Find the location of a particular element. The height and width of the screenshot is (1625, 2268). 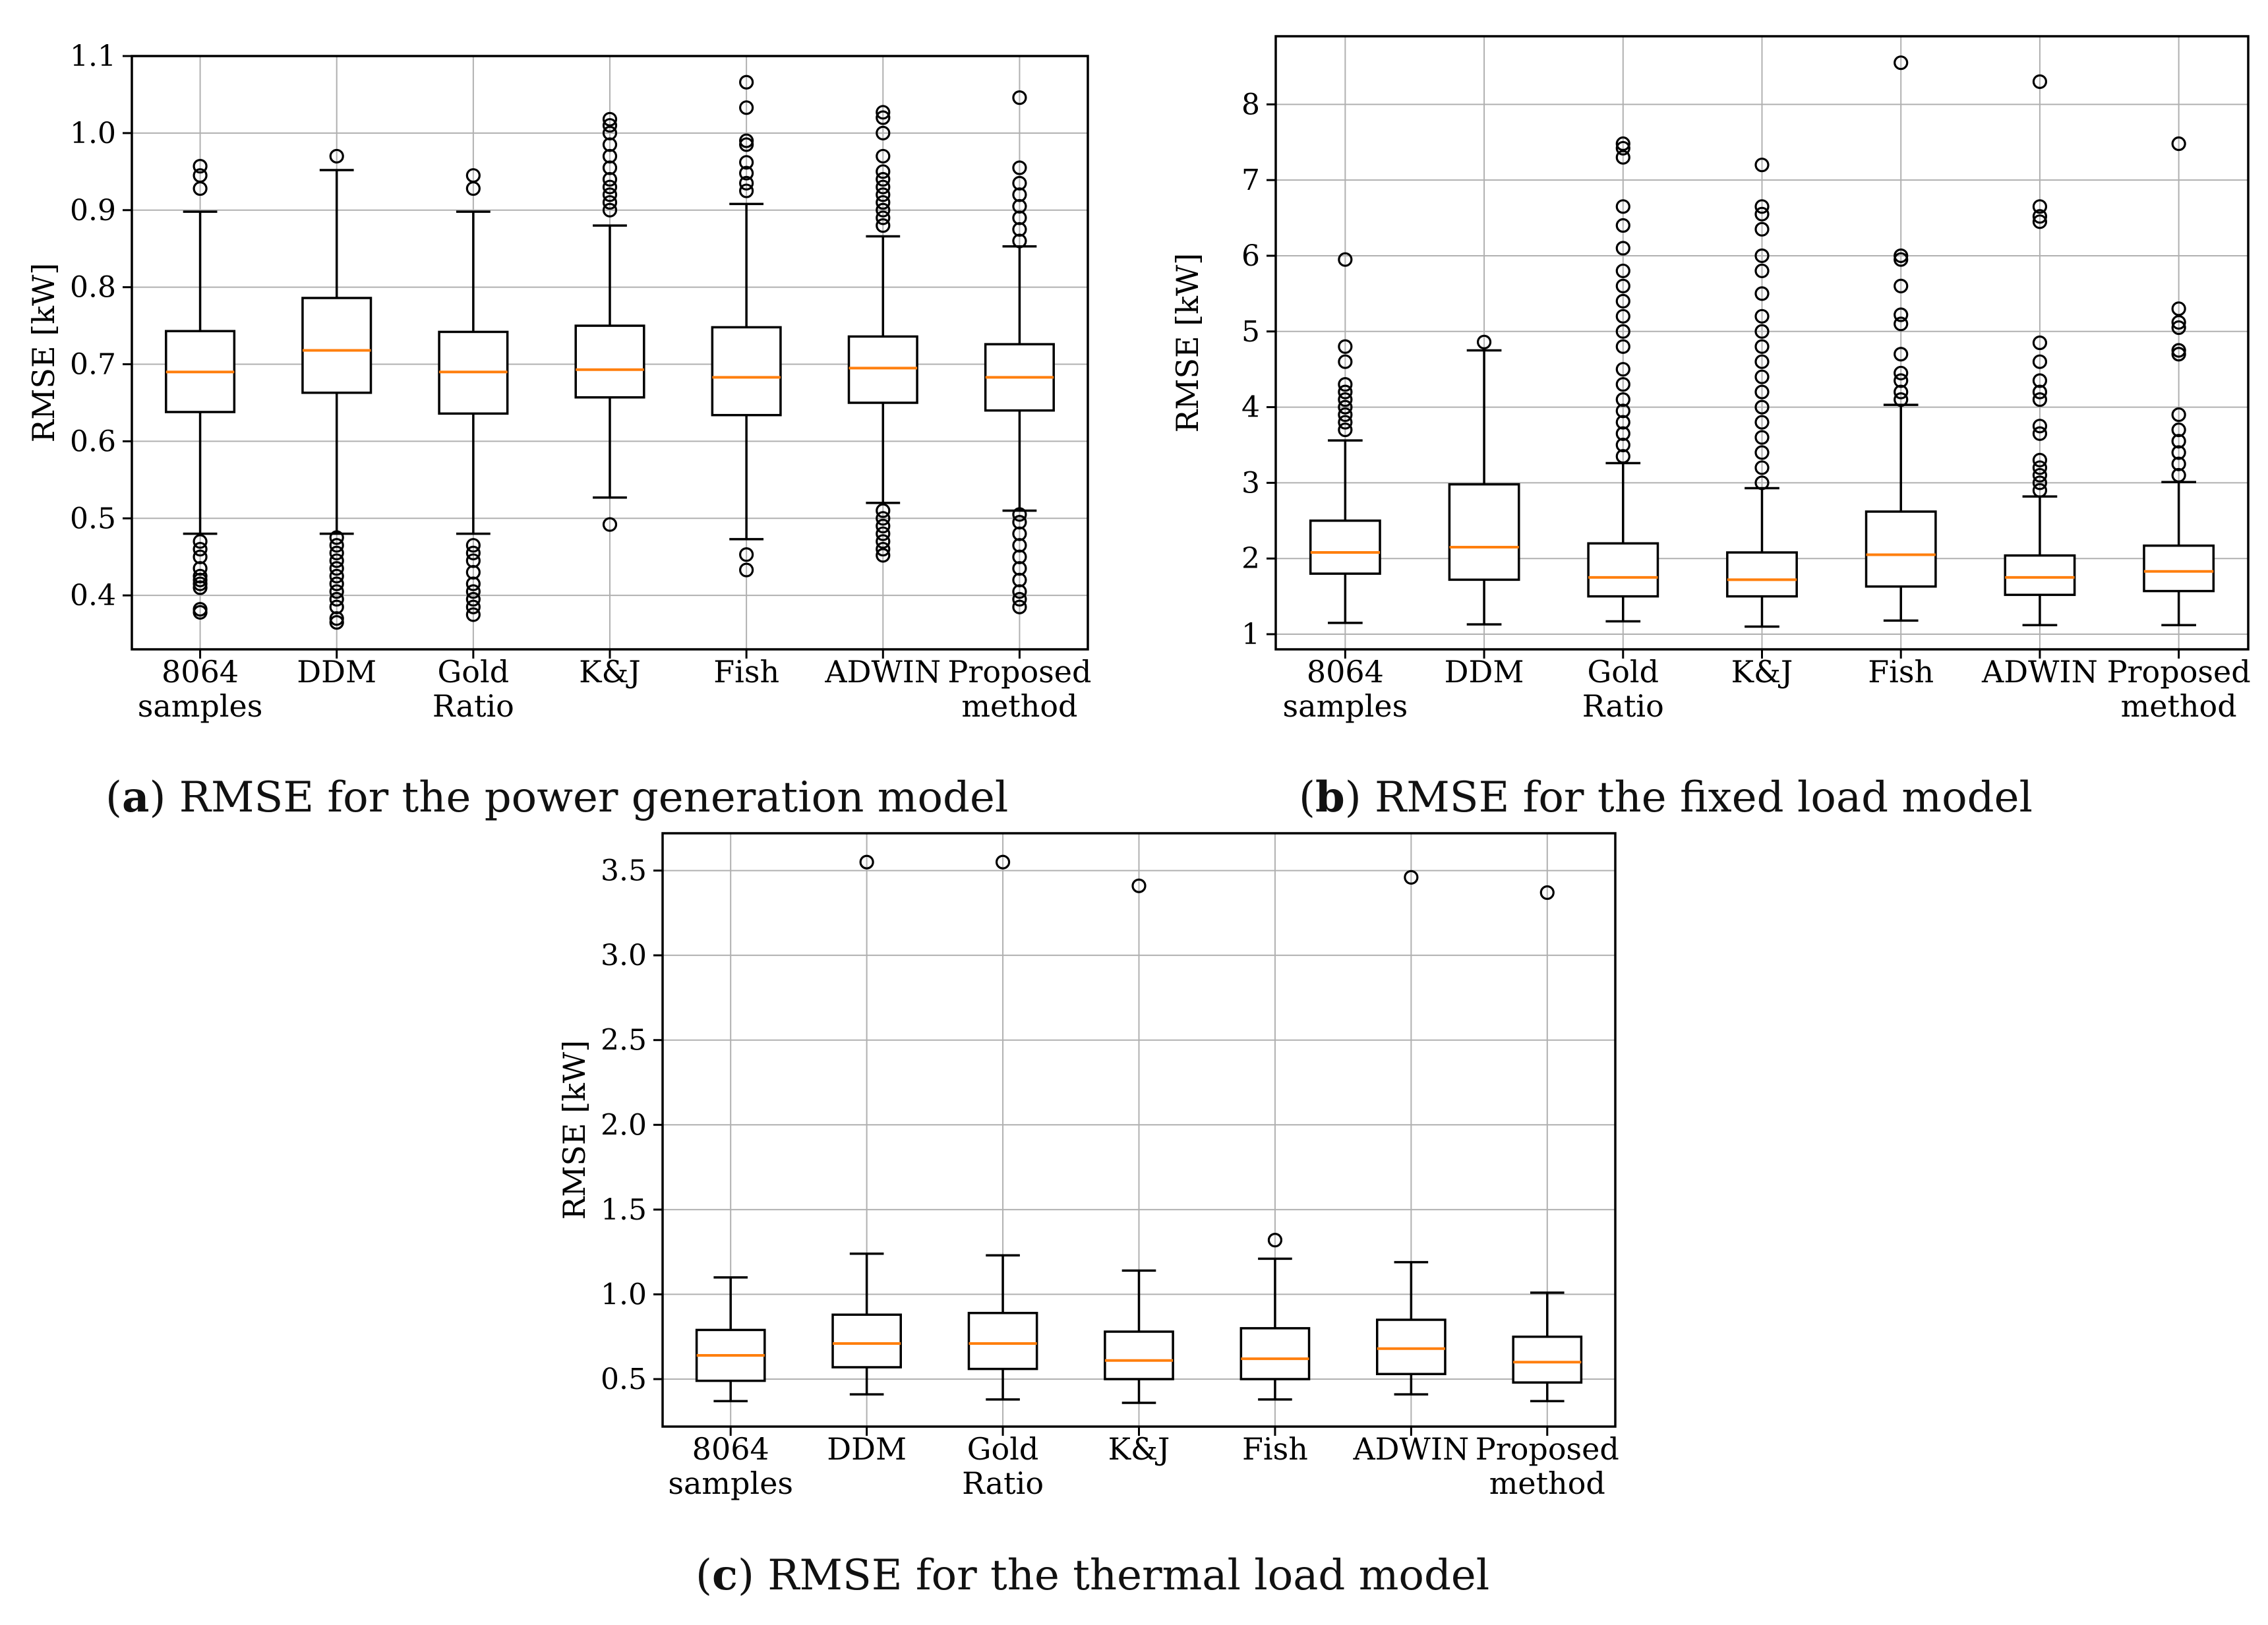

caption-a-text: RMSE for the power generation model is located at coordinates (594, 797).